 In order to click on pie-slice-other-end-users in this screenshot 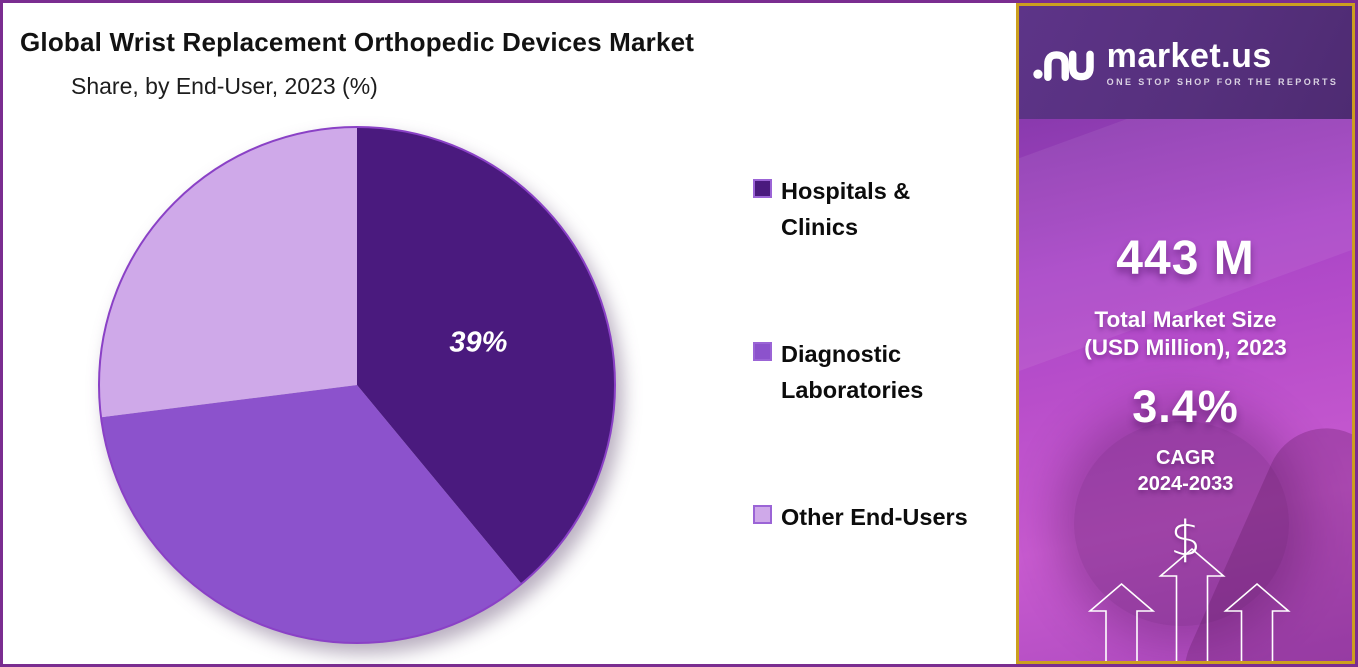, I will do `click(227, 272)`.